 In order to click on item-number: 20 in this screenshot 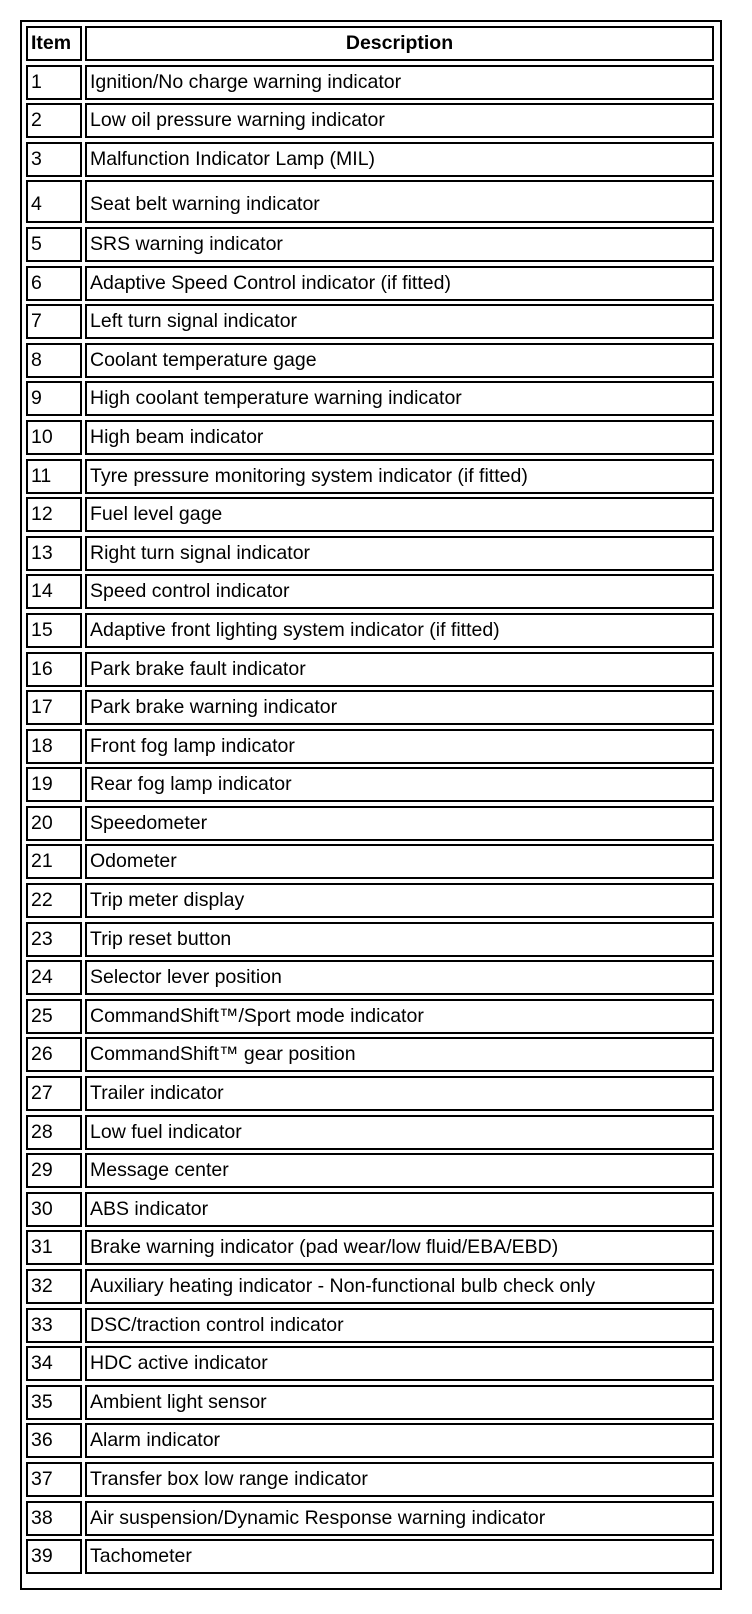, I will do `click(54, 823)`.